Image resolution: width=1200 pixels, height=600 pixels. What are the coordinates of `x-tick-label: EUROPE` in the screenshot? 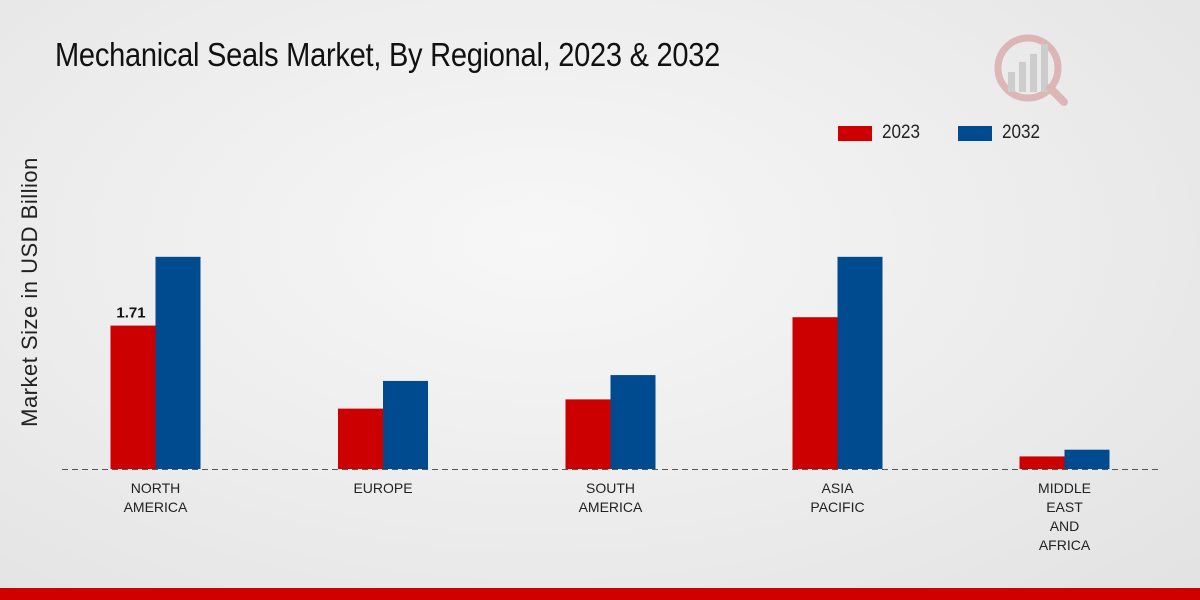 It's located at (382, 488).